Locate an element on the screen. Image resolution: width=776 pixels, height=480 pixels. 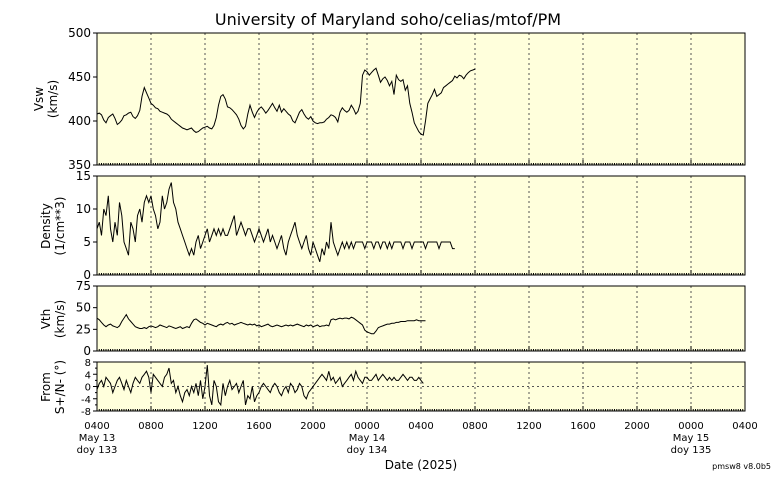
x-tick-label-8: 1200 is located at coordinates (528, 426).